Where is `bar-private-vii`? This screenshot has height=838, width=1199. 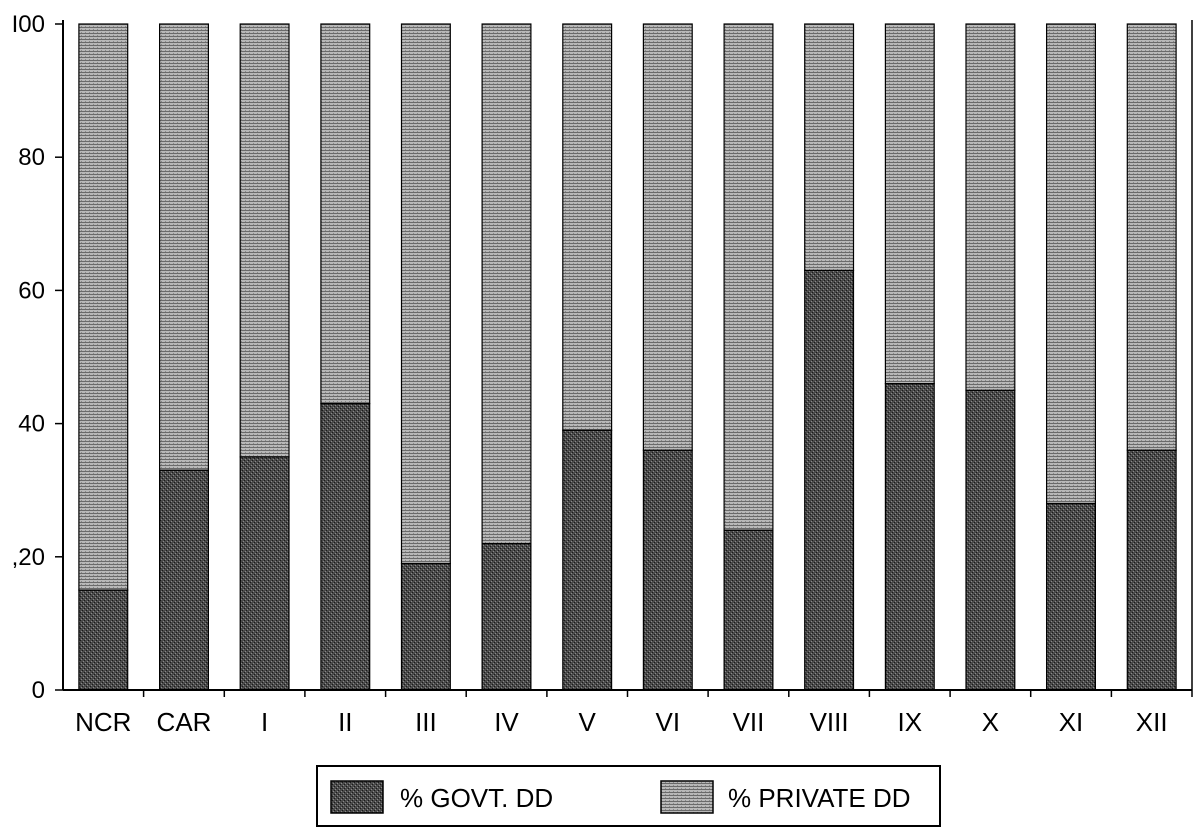 bar-private-vii is located at coordinates (748, 277).